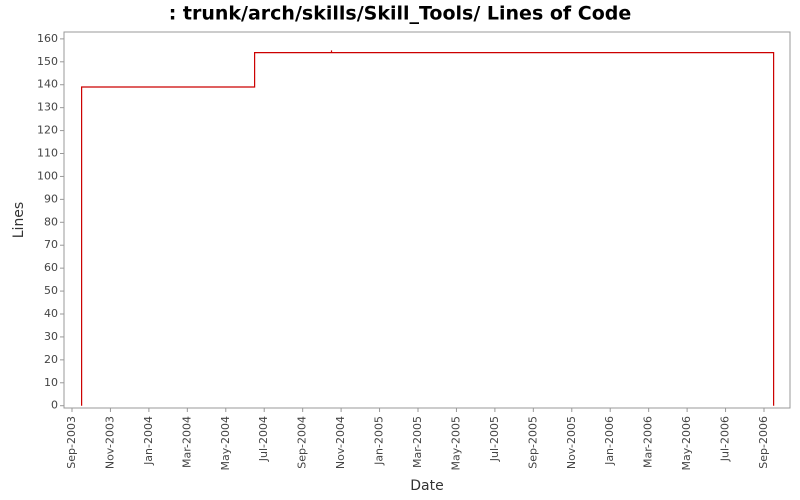 The width and height of the screenshot is (800, 500). What do you see at coordinates (47, 107) in the screenshot?
I see `y-tick-label: 130` at bounding box center [47, 107].